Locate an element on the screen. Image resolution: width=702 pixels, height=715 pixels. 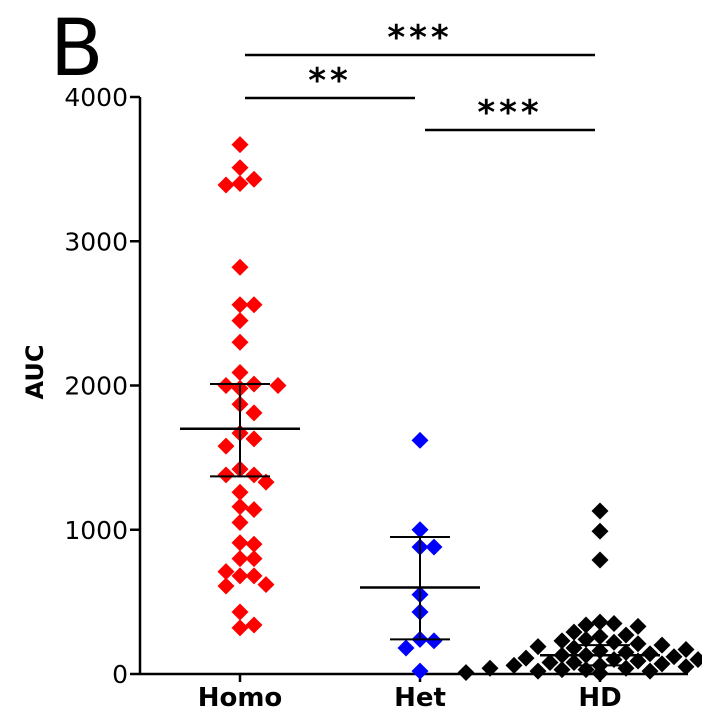
y-tick-label: 1000 is located at coordinates (96, 530).